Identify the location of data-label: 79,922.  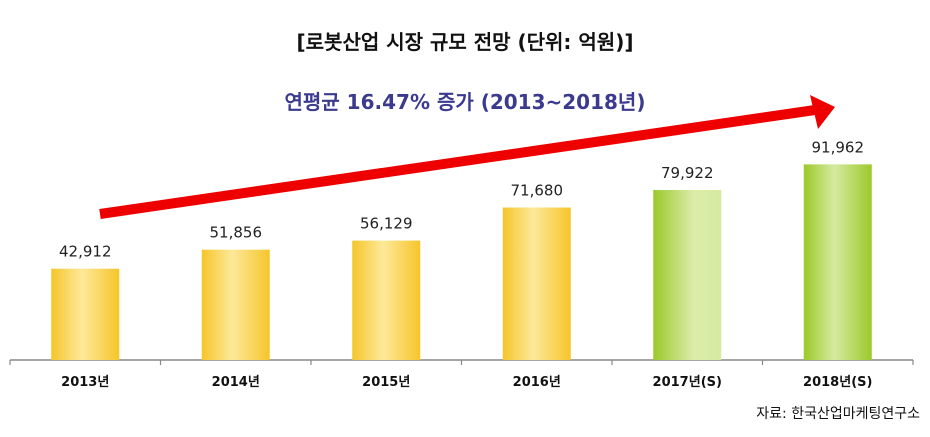
(687, 173).